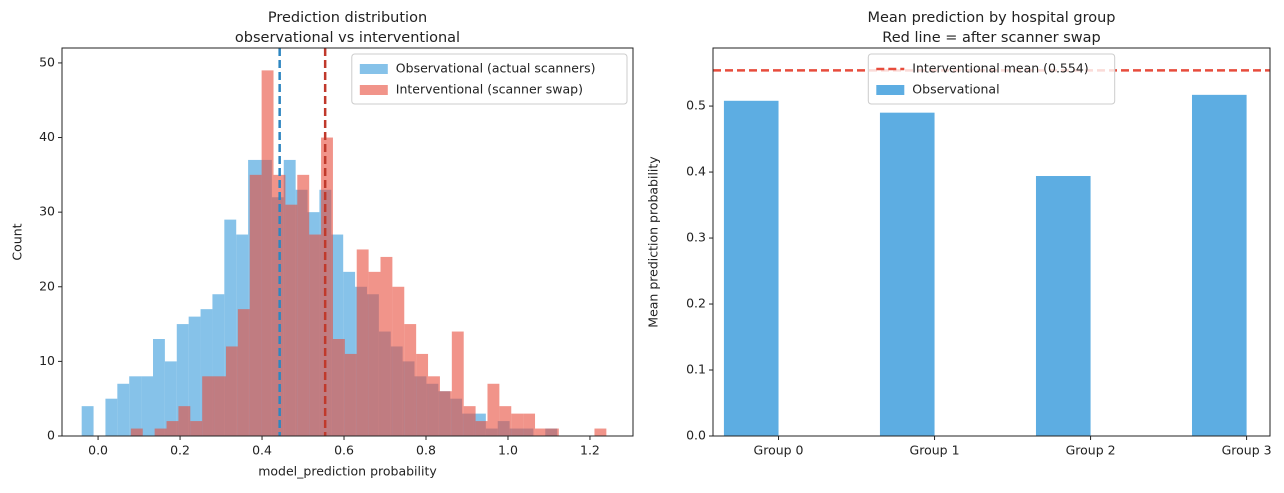 This screenshot has width=1284, height=493. Describe the element at coordinates (696, 435) in the screenshot. I see `y-tick-label: 0.0` at that location.